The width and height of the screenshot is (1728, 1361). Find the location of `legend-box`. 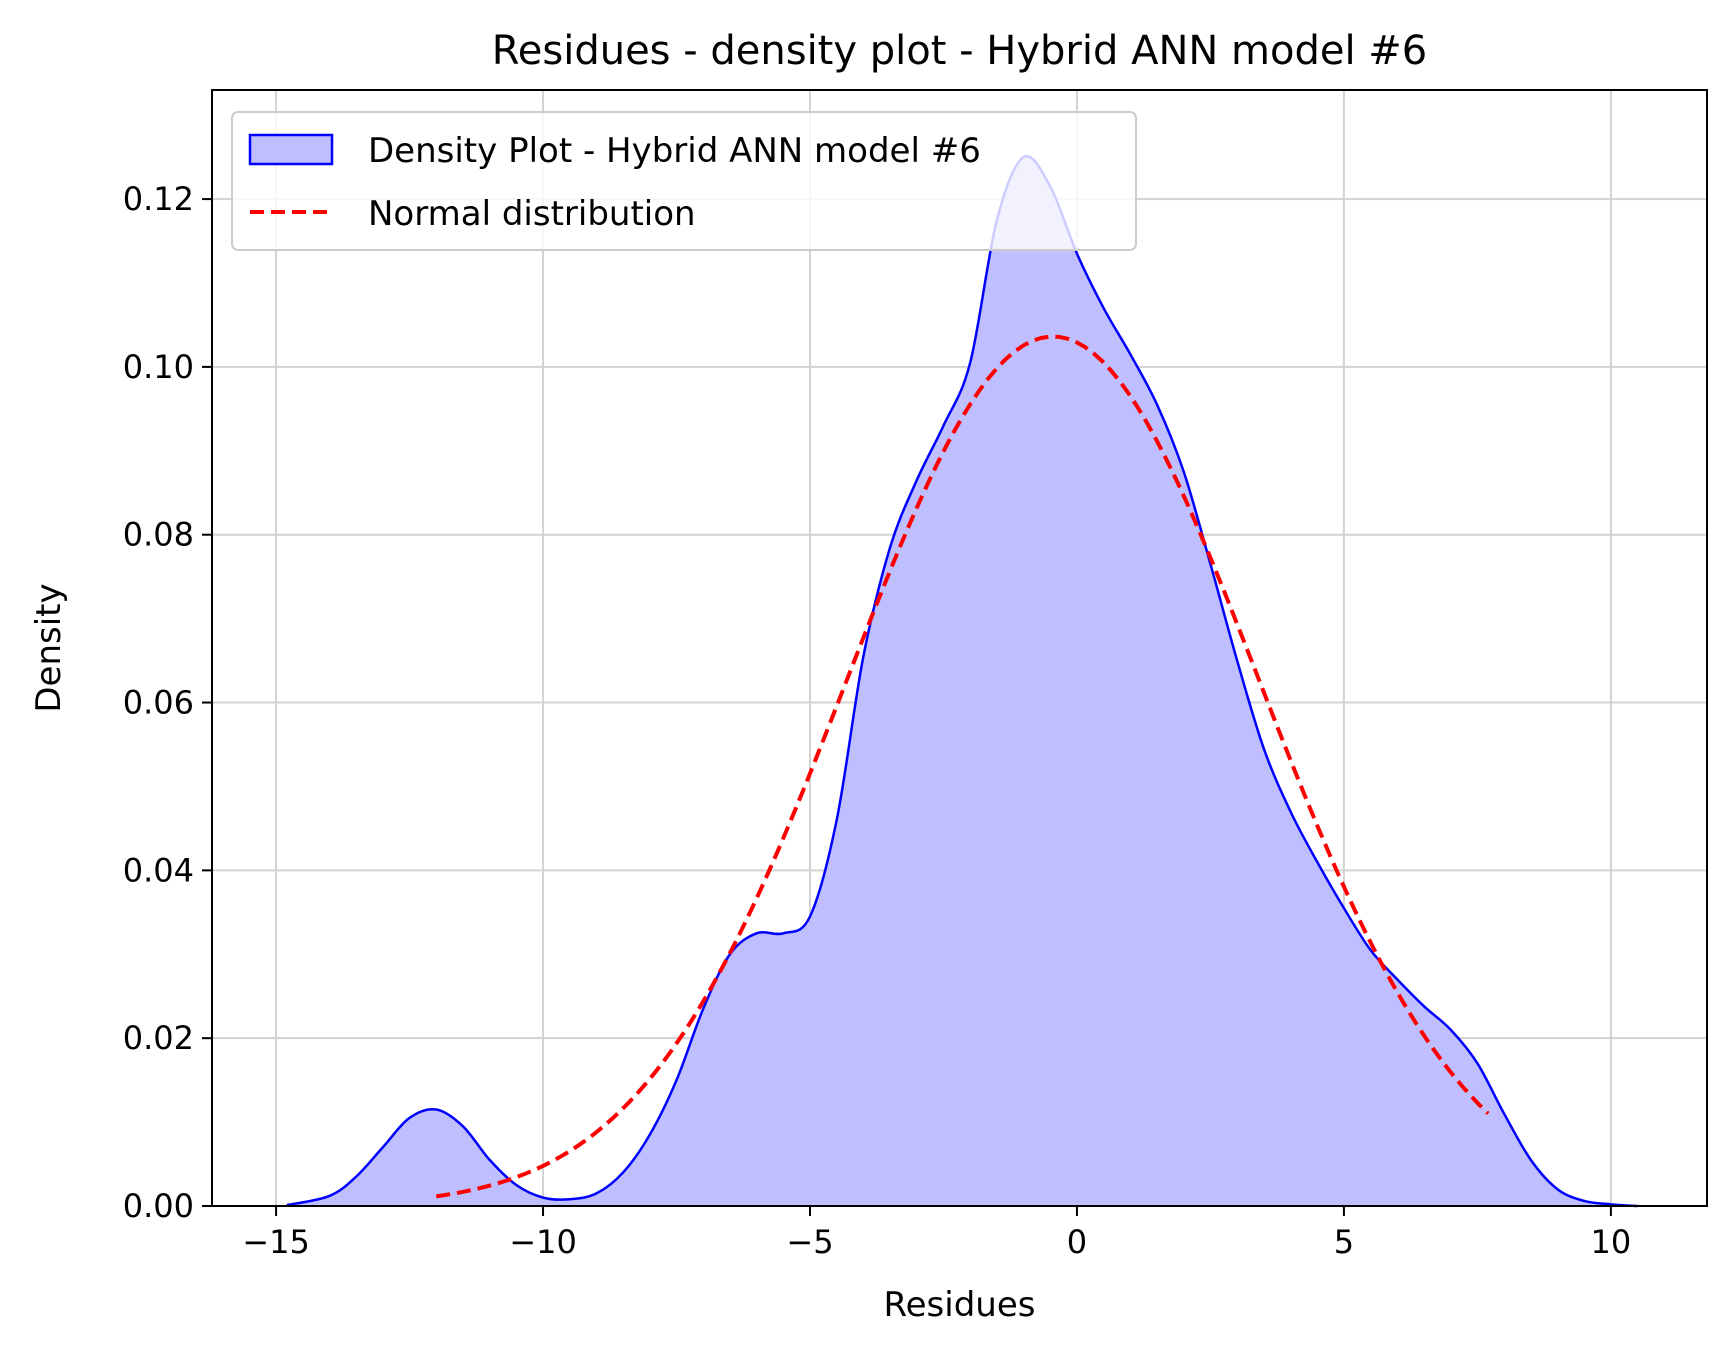

legend-box is located at coordinates (684, 181).